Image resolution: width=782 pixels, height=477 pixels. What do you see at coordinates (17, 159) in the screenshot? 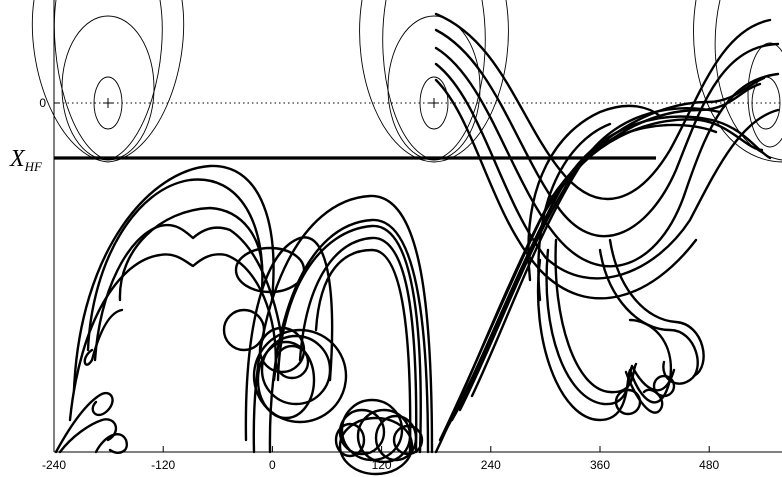
I see `xhf-label-main: X` at bounding box center [17, 159].